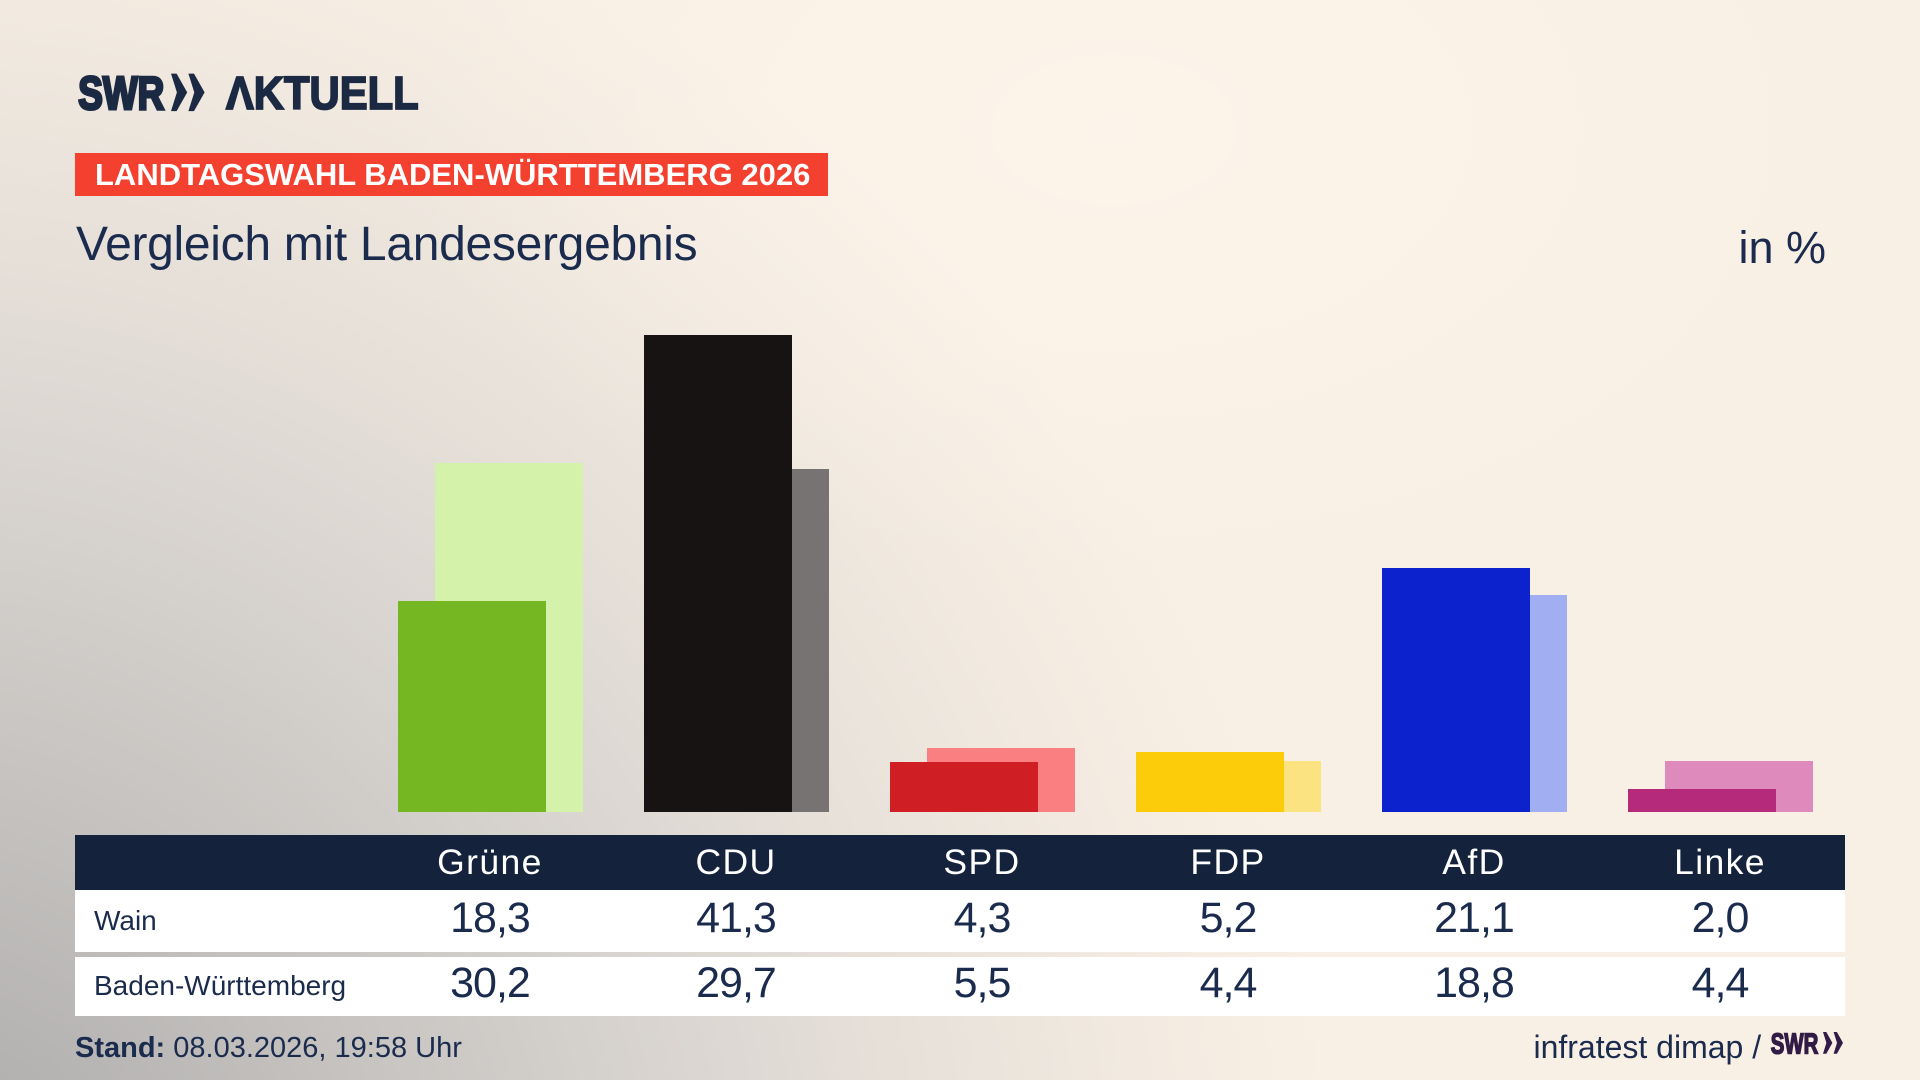  Describe the element at coordinates (322, 93) in the screenshot. I see `svg-text: ΛKTUELL` at that location.